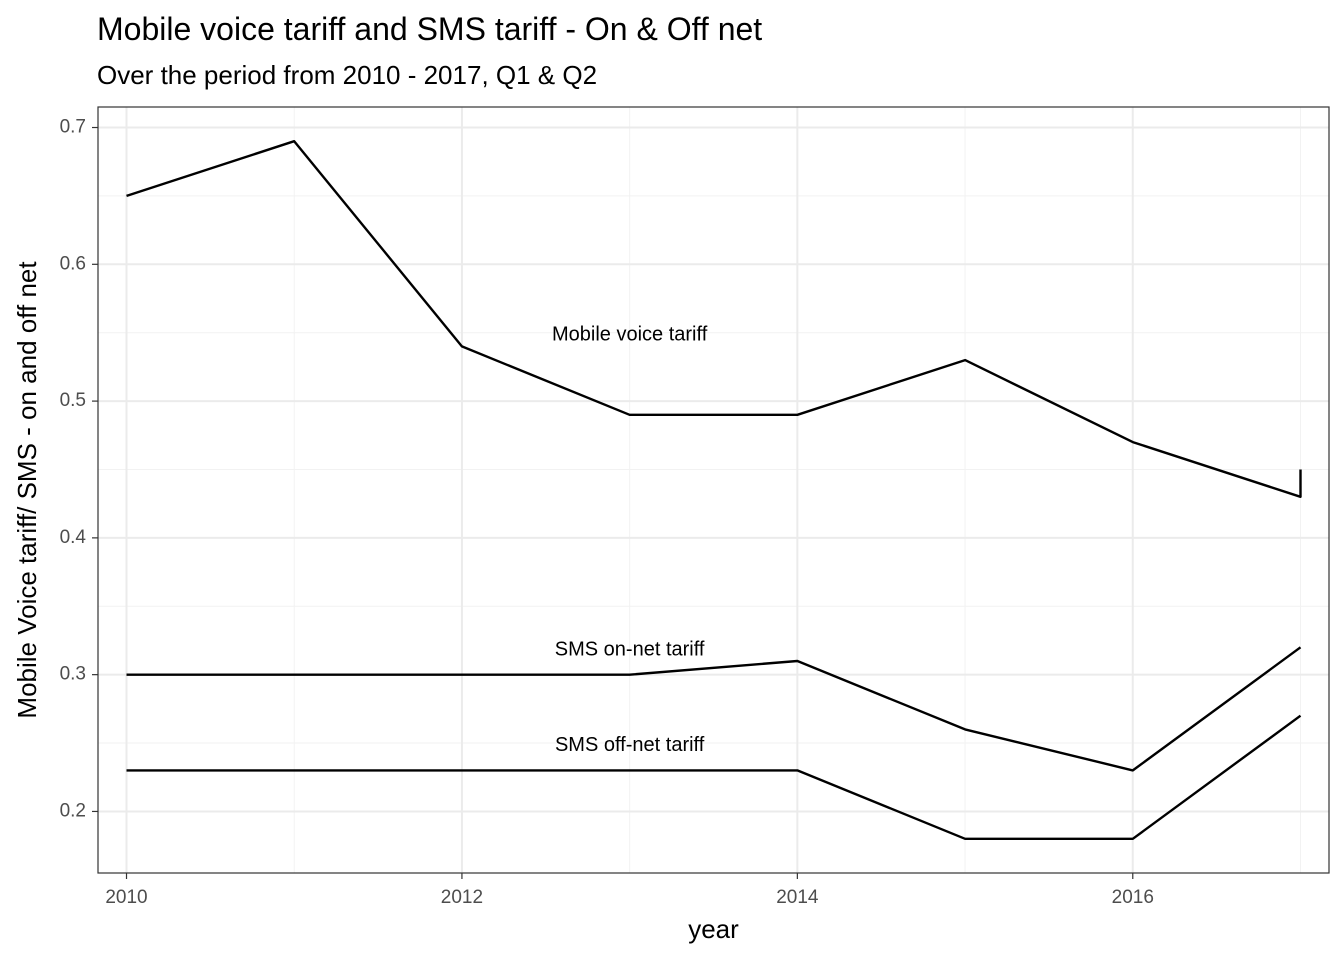 This screenshot has width=1344, height=960. Describe the element at coordinates (73, 537) in the screenshot. I see `y-tick-label: 0.4` at that location.